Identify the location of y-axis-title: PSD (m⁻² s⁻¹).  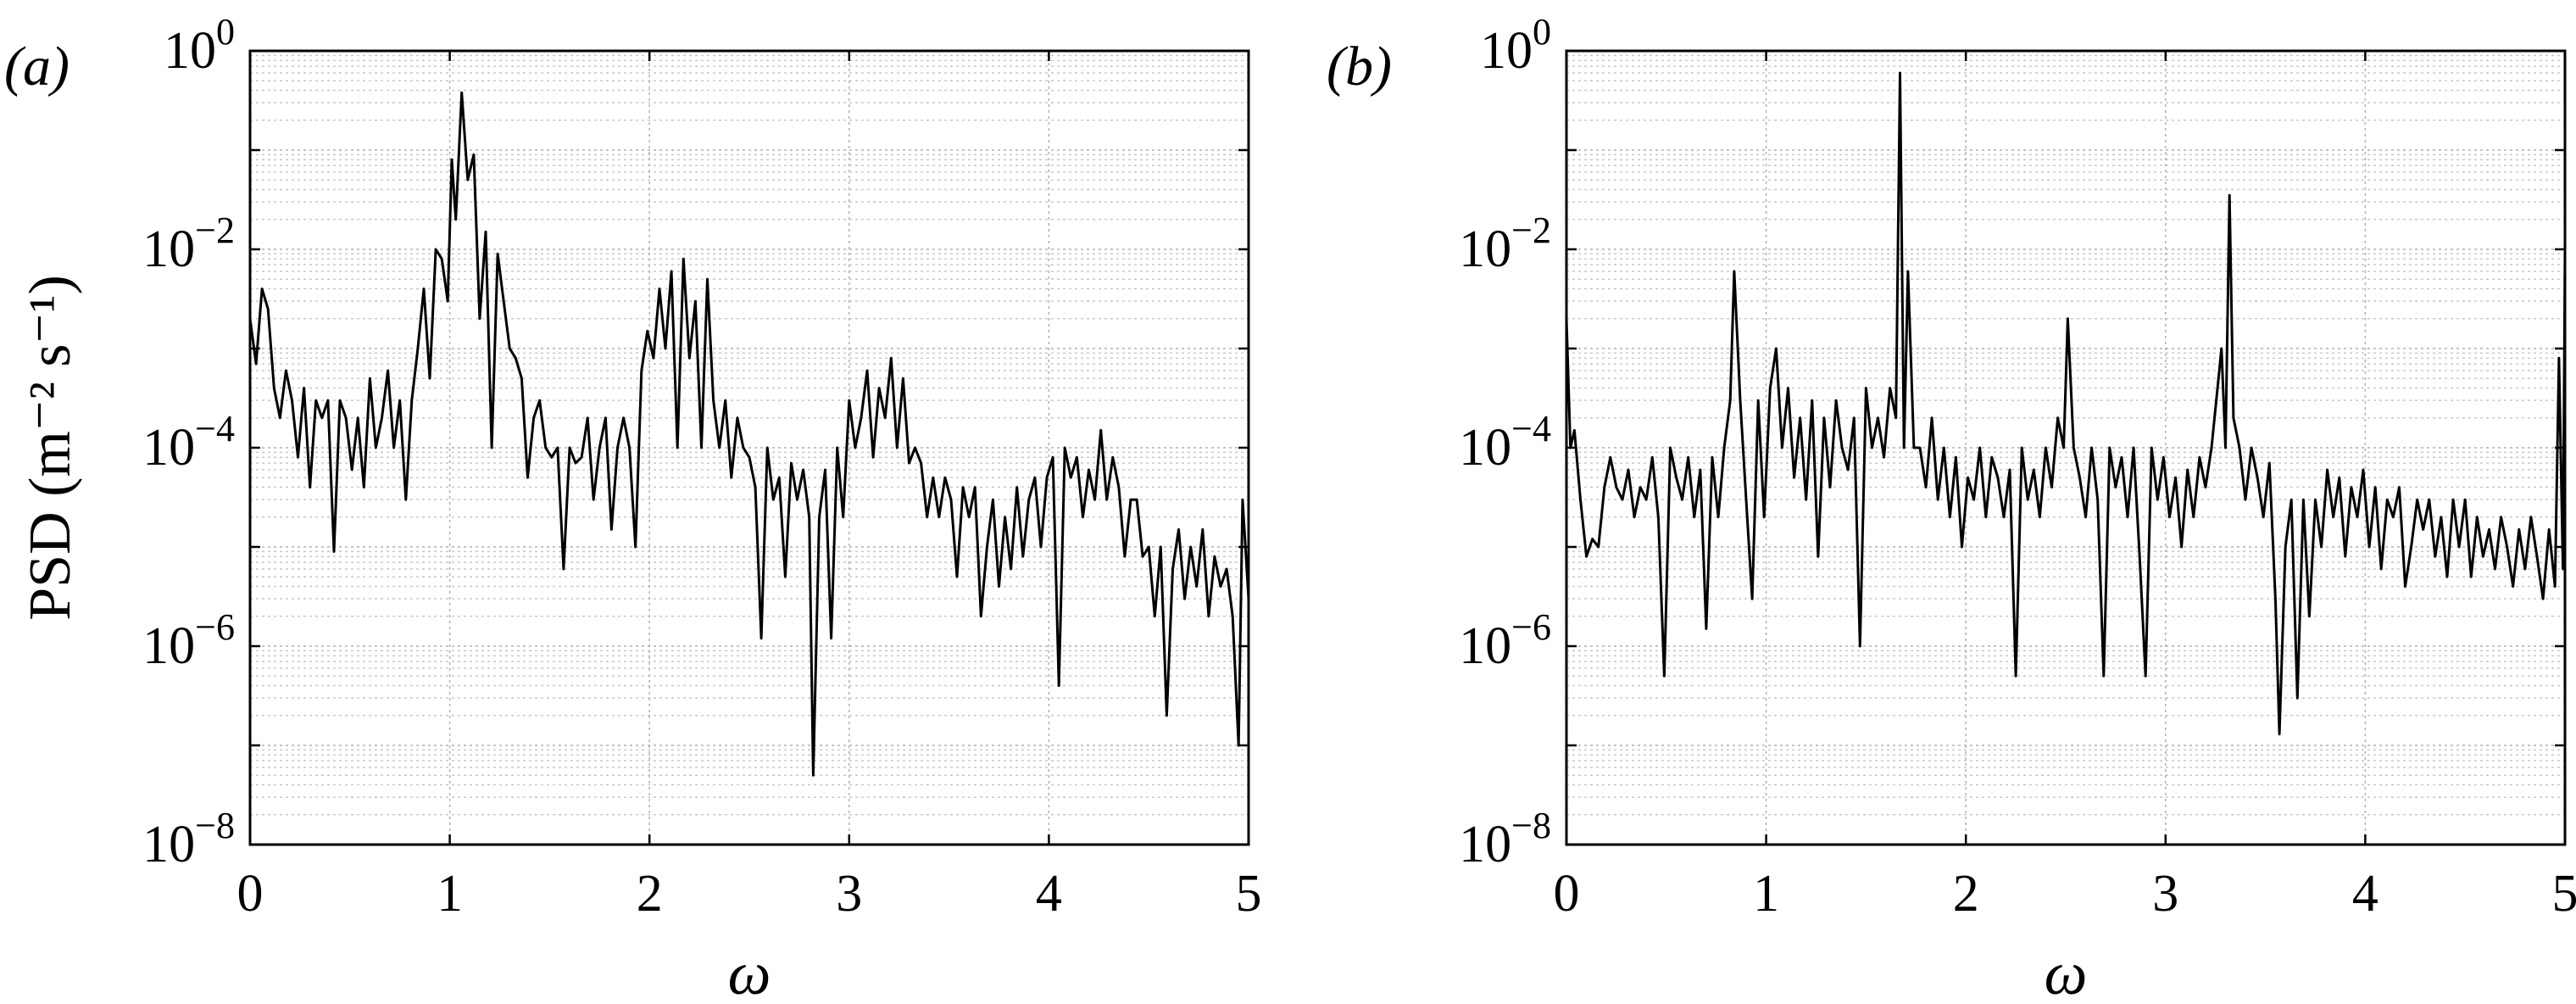
(50, 448).